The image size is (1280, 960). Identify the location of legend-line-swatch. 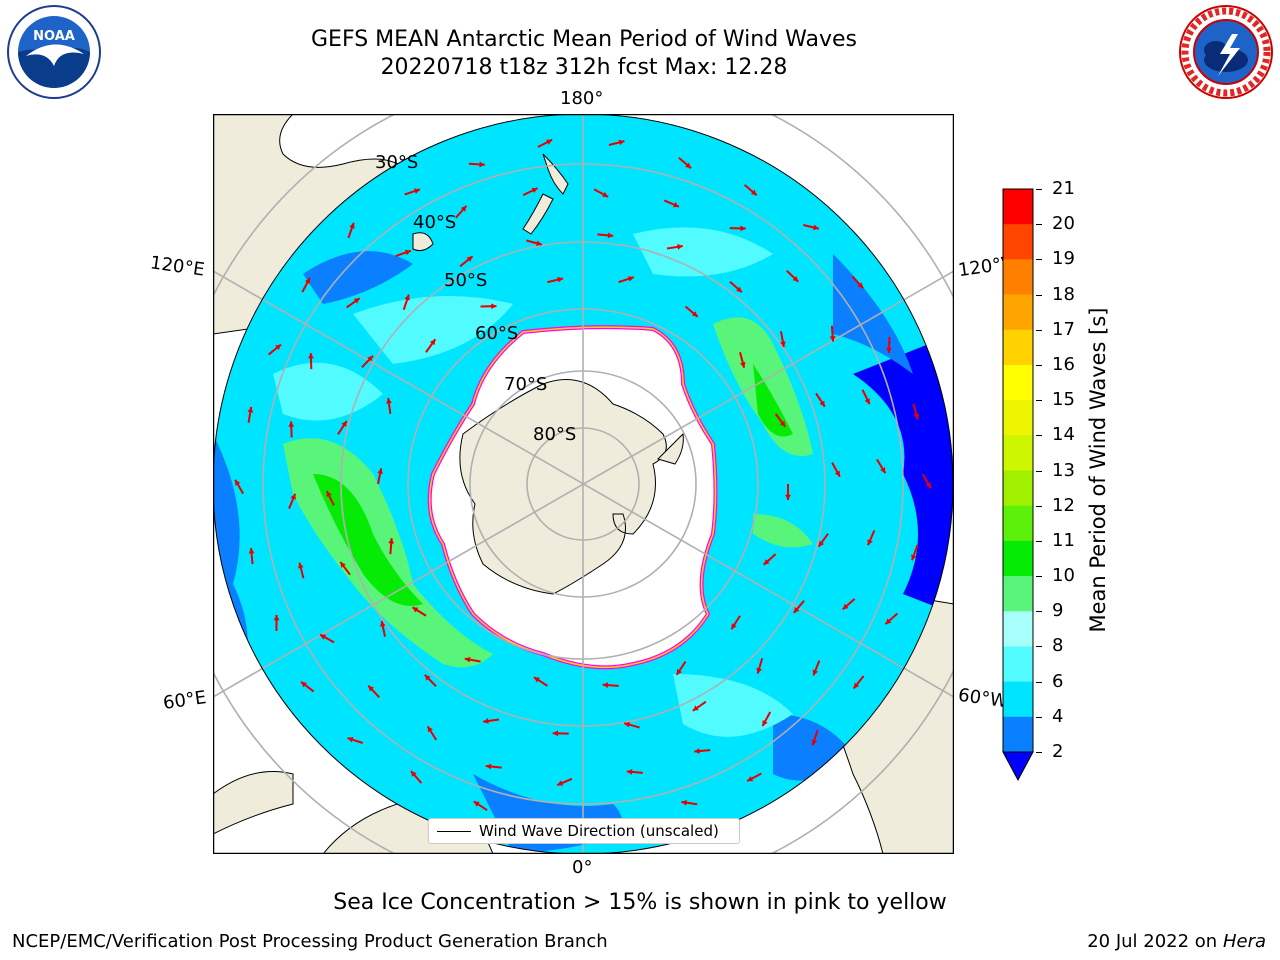
(454, 831).